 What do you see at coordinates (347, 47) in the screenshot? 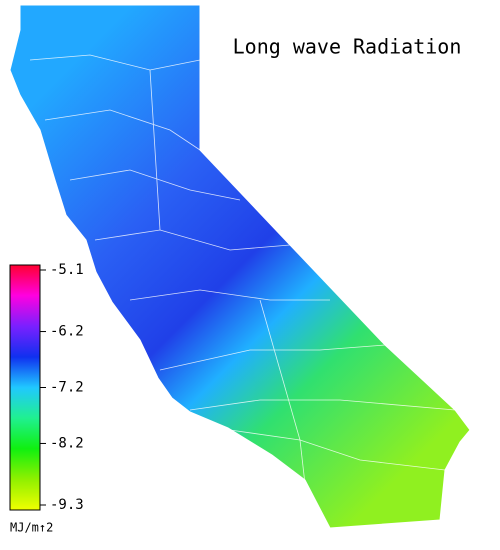
I see `map-title: Long wave Radiation` at bounding box center [347, 47].